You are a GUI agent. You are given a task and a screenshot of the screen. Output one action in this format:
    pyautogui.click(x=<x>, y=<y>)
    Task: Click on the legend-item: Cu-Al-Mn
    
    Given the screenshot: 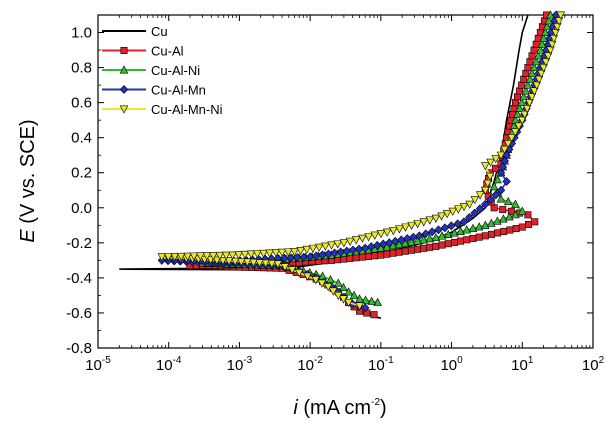 What is the action you would take?
    pyautogui.click(x=154, y=90)
    